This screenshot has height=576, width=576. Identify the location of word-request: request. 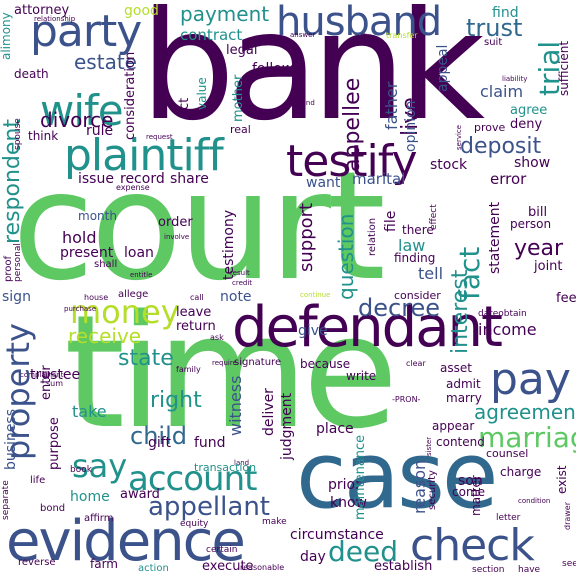
(159, 137).